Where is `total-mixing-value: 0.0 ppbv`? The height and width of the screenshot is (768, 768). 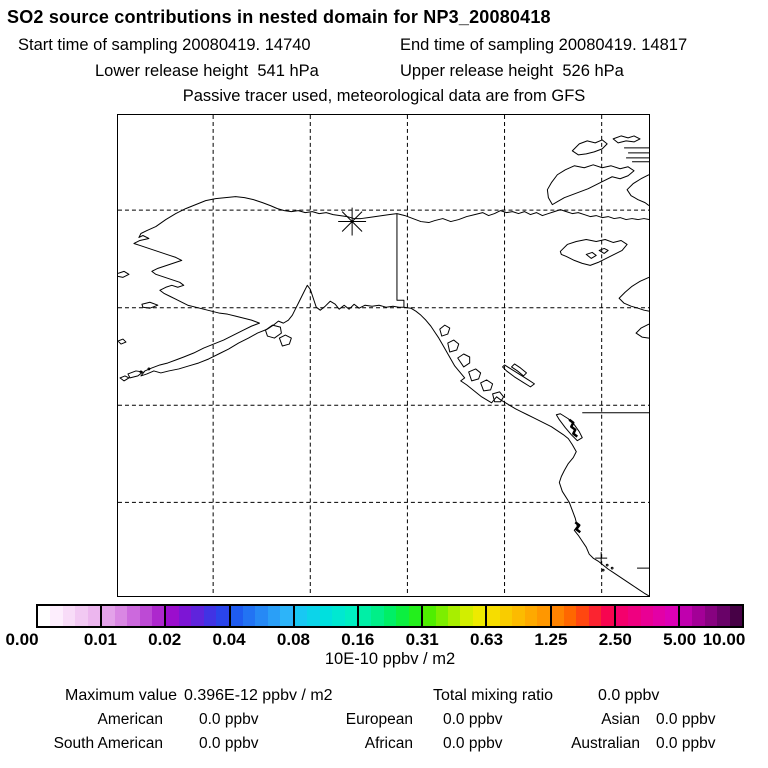 total-mixing-value: 0.0 ppbv is located at coordinates (629, 695).